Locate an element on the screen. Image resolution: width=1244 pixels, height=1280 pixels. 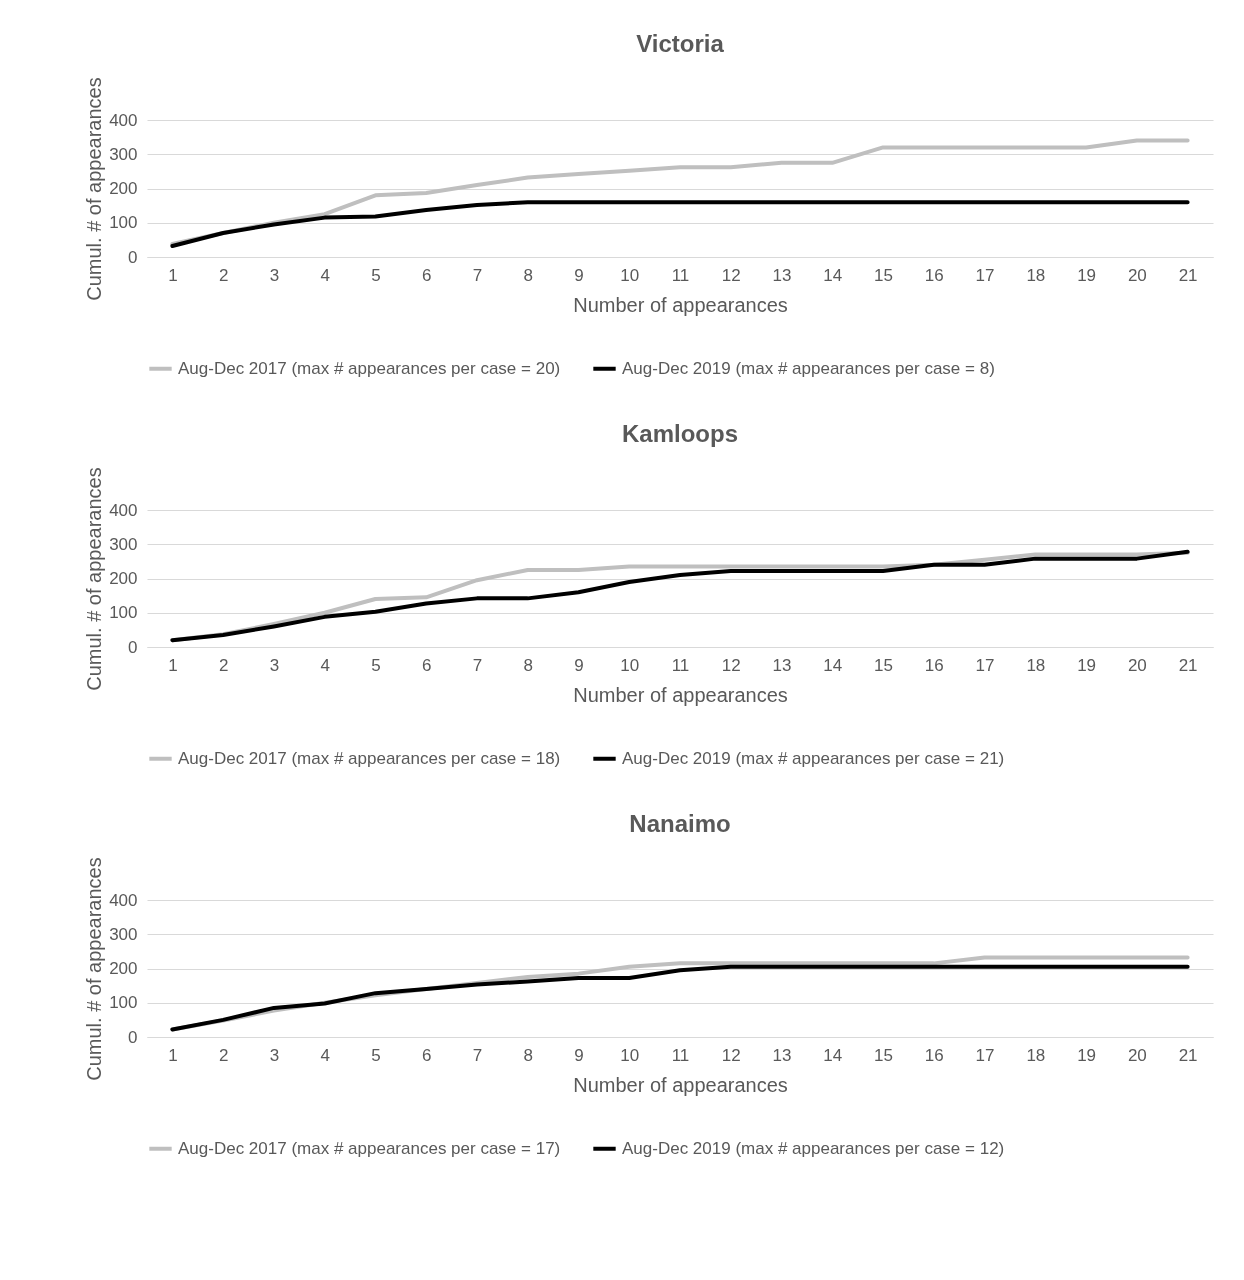
legend-label: Aug-Dec 2017 (max # appearances per case = 18) is located at coordinates (369, 758).